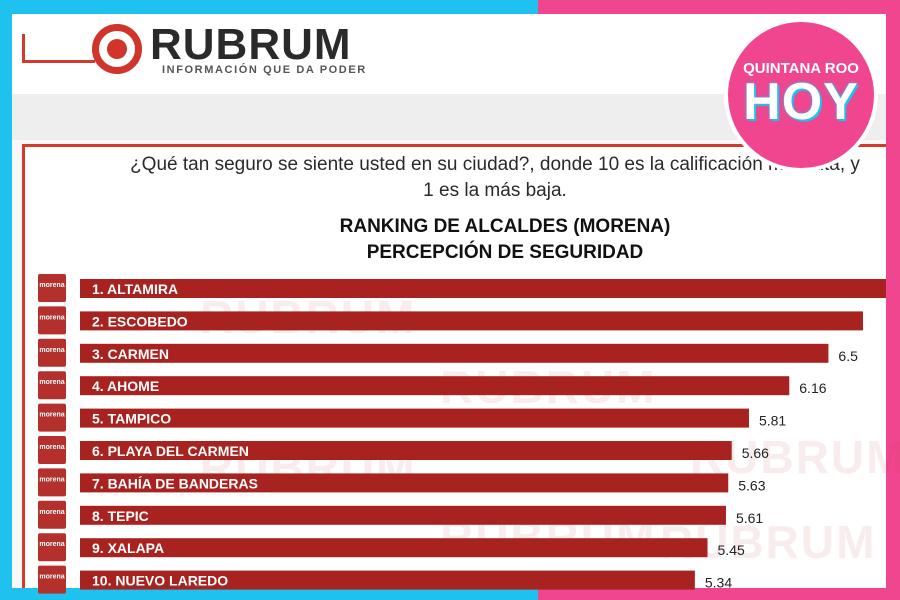  I want to click on bar-value-label: 5.66, so click(755, 453).